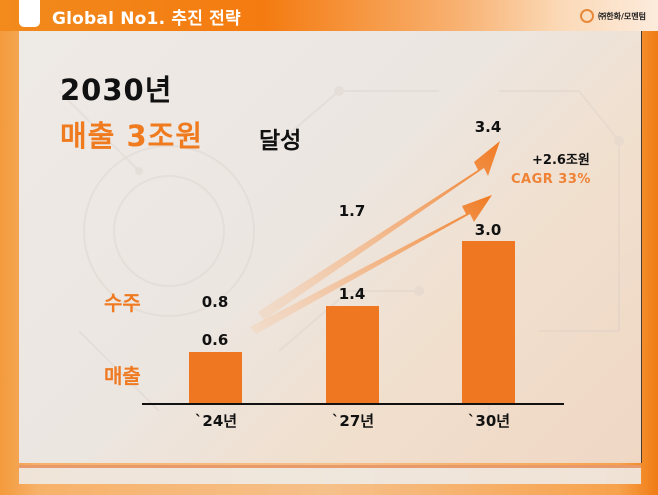 This screenshot has width=658, height=495. I want to click on headline-suffix: 달성, so click(280, 141).